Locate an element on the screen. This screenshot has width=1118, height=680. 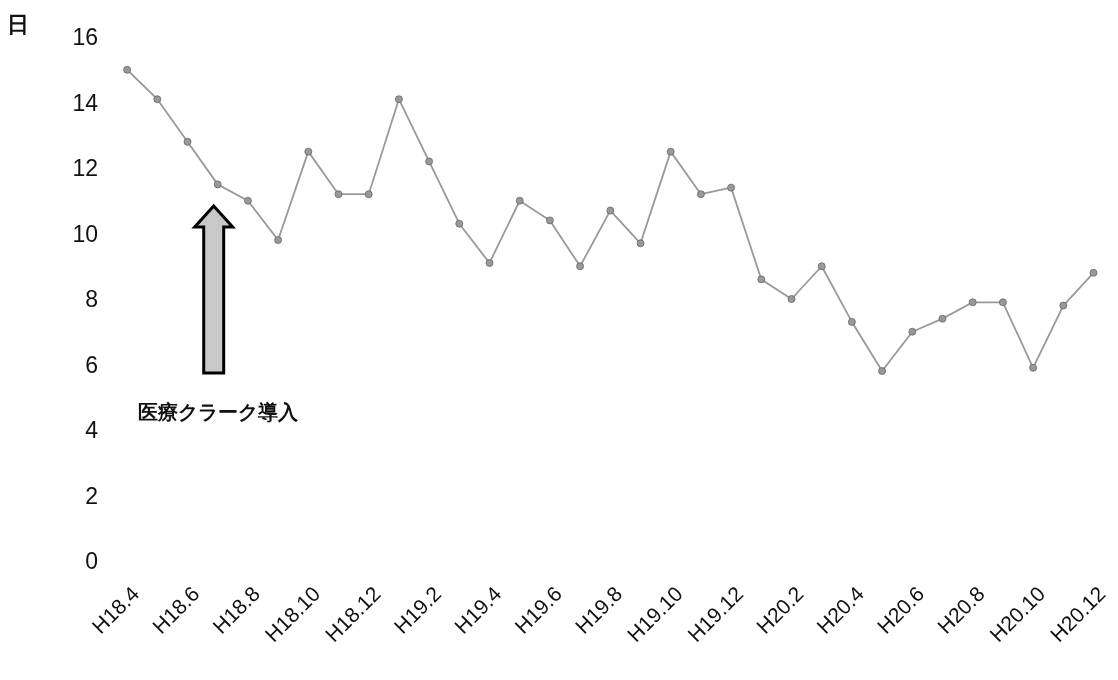
y-axis-title: 日 is located at coordinates (18, 24).